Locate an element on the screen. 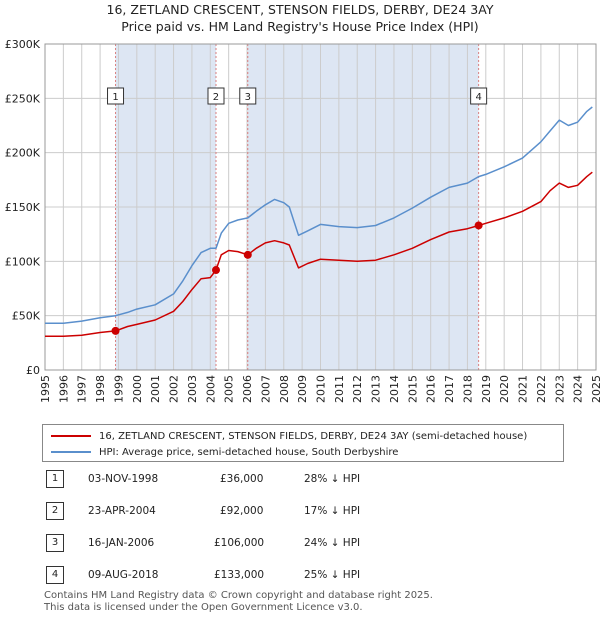 This screenshot has height=620, width=600. transaction-hpi: 24% ↓ HPI is located at coordinates (332, 543).